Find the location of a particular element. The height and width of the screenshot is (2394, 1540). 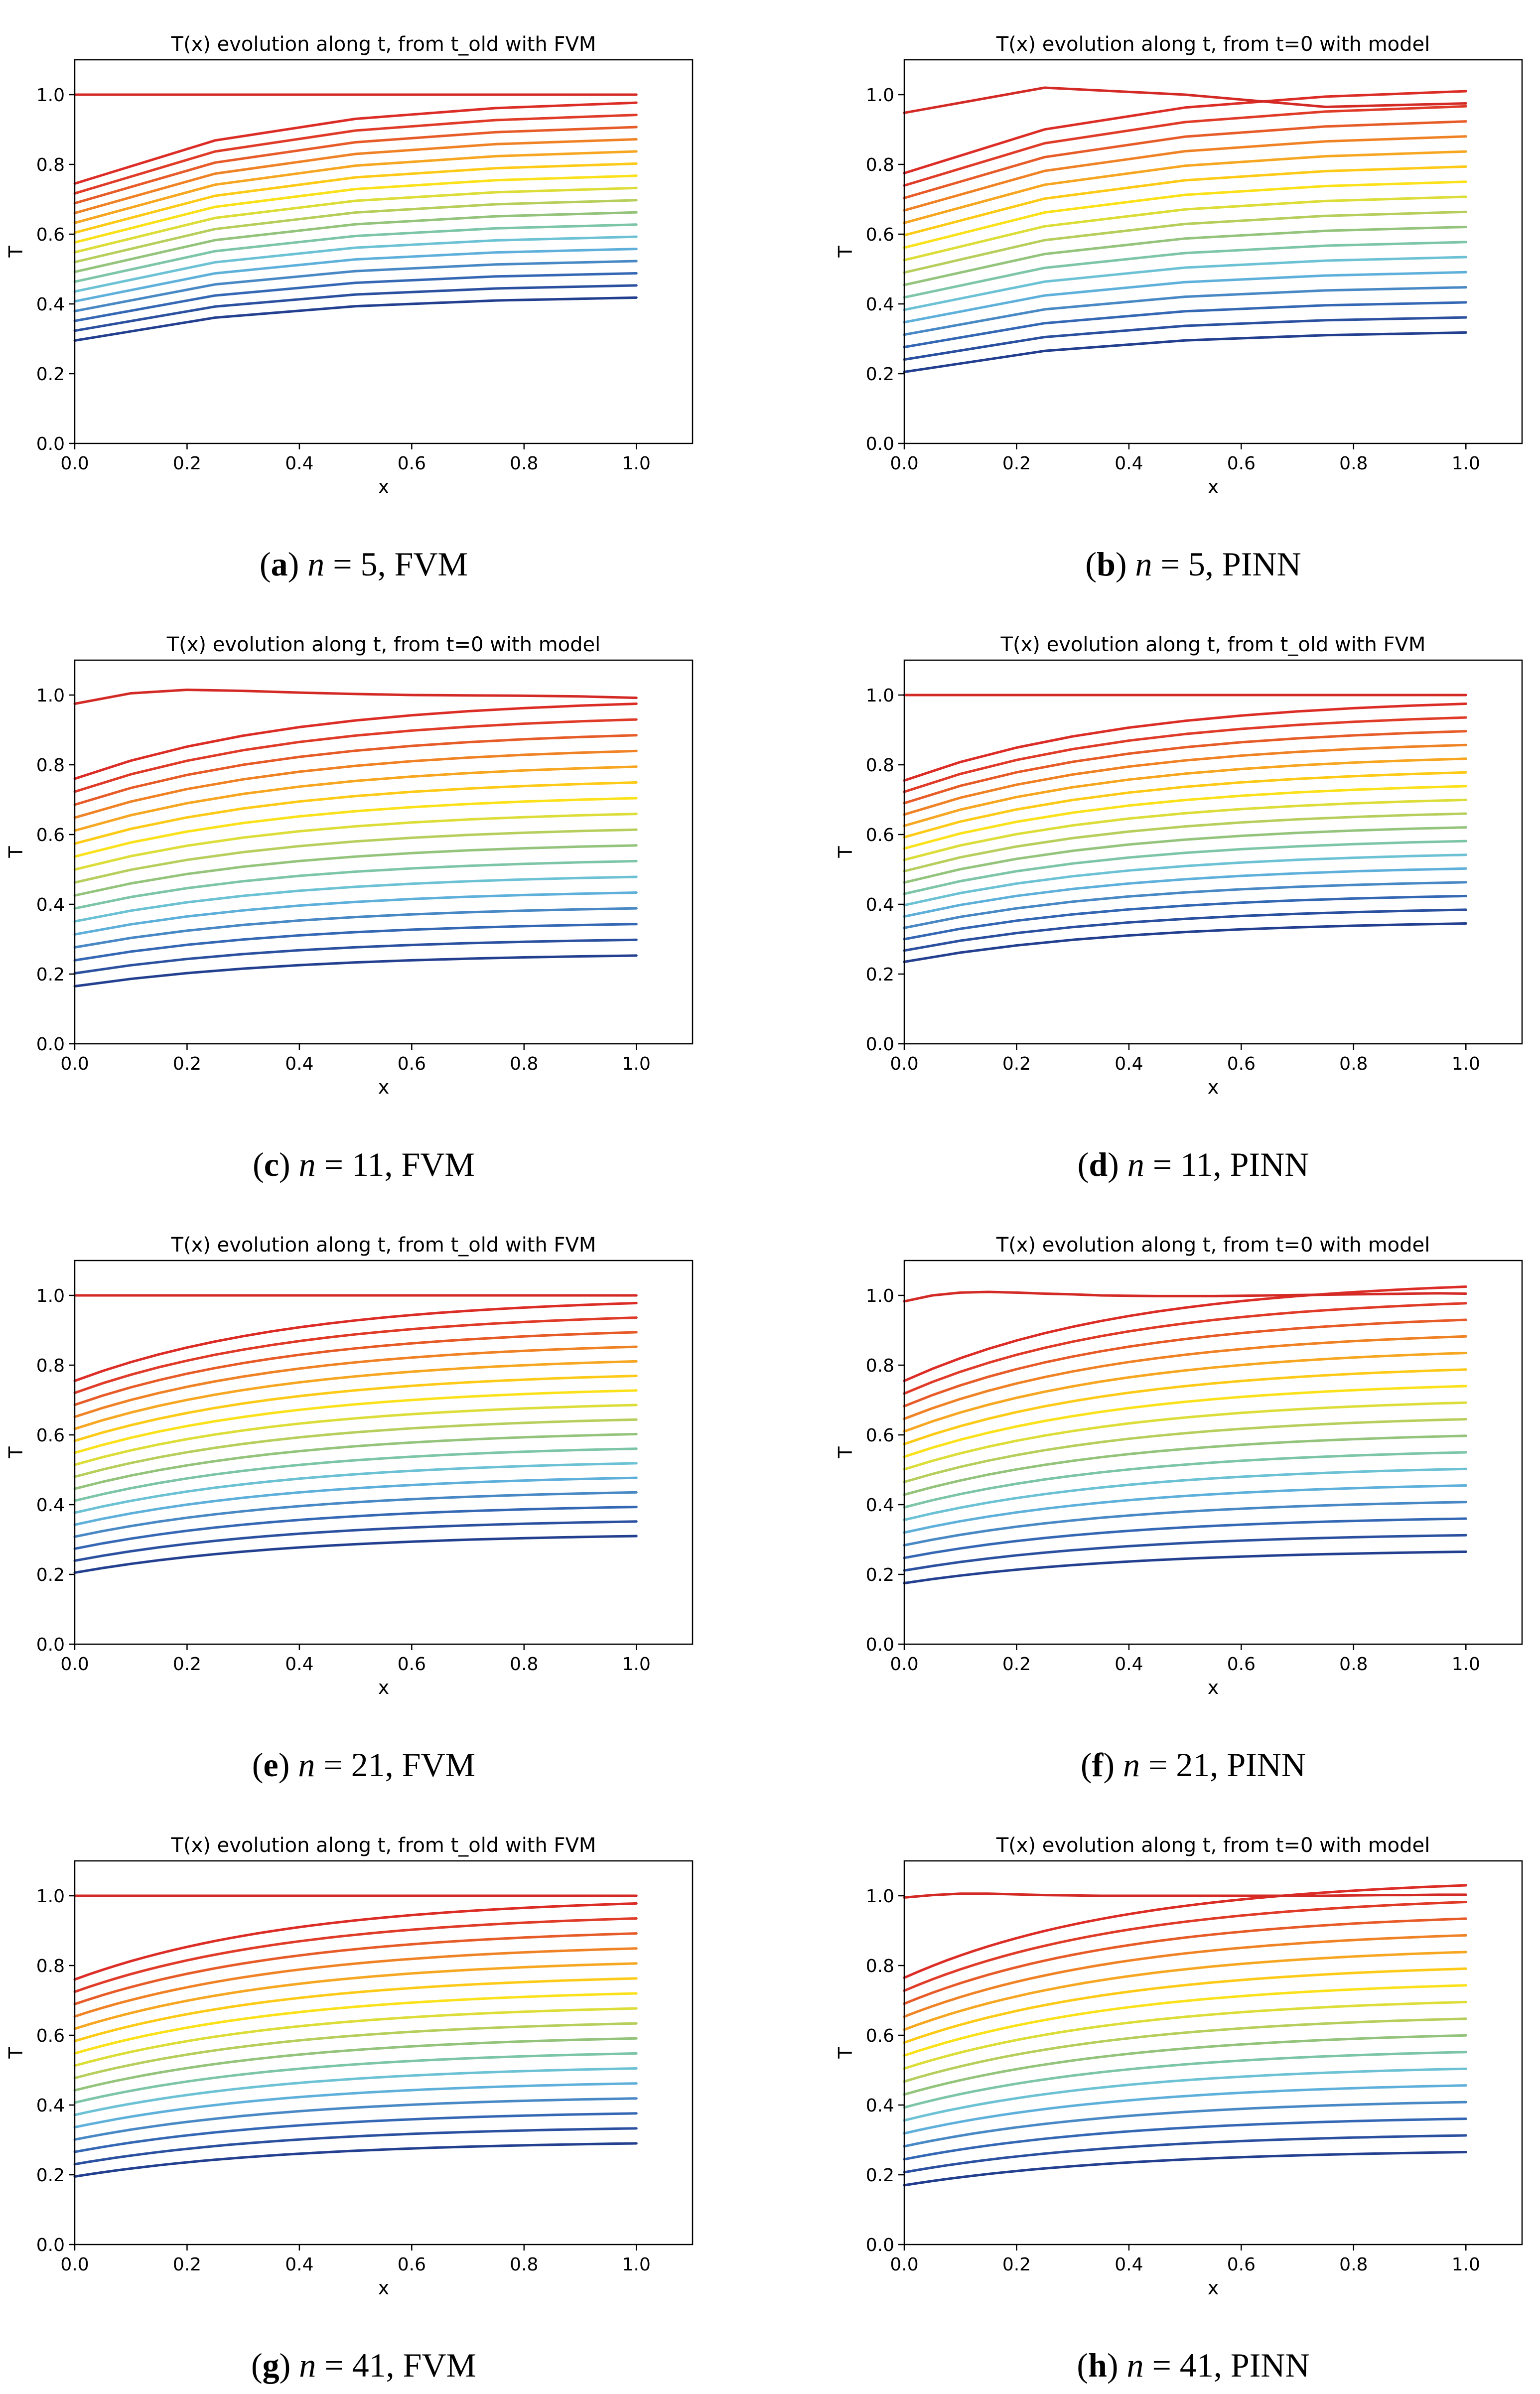

caption-part: e is located at coordinates (271, 1765).